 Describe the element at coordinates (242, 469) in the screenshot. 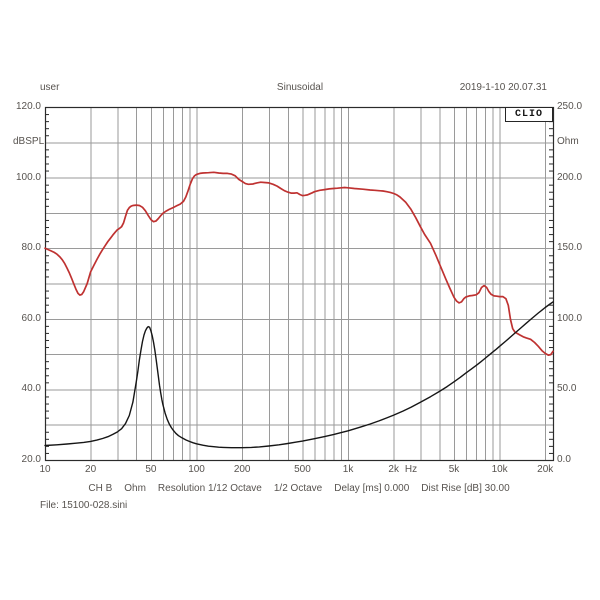

I see `x-axis-tick-label: 200` at that location.